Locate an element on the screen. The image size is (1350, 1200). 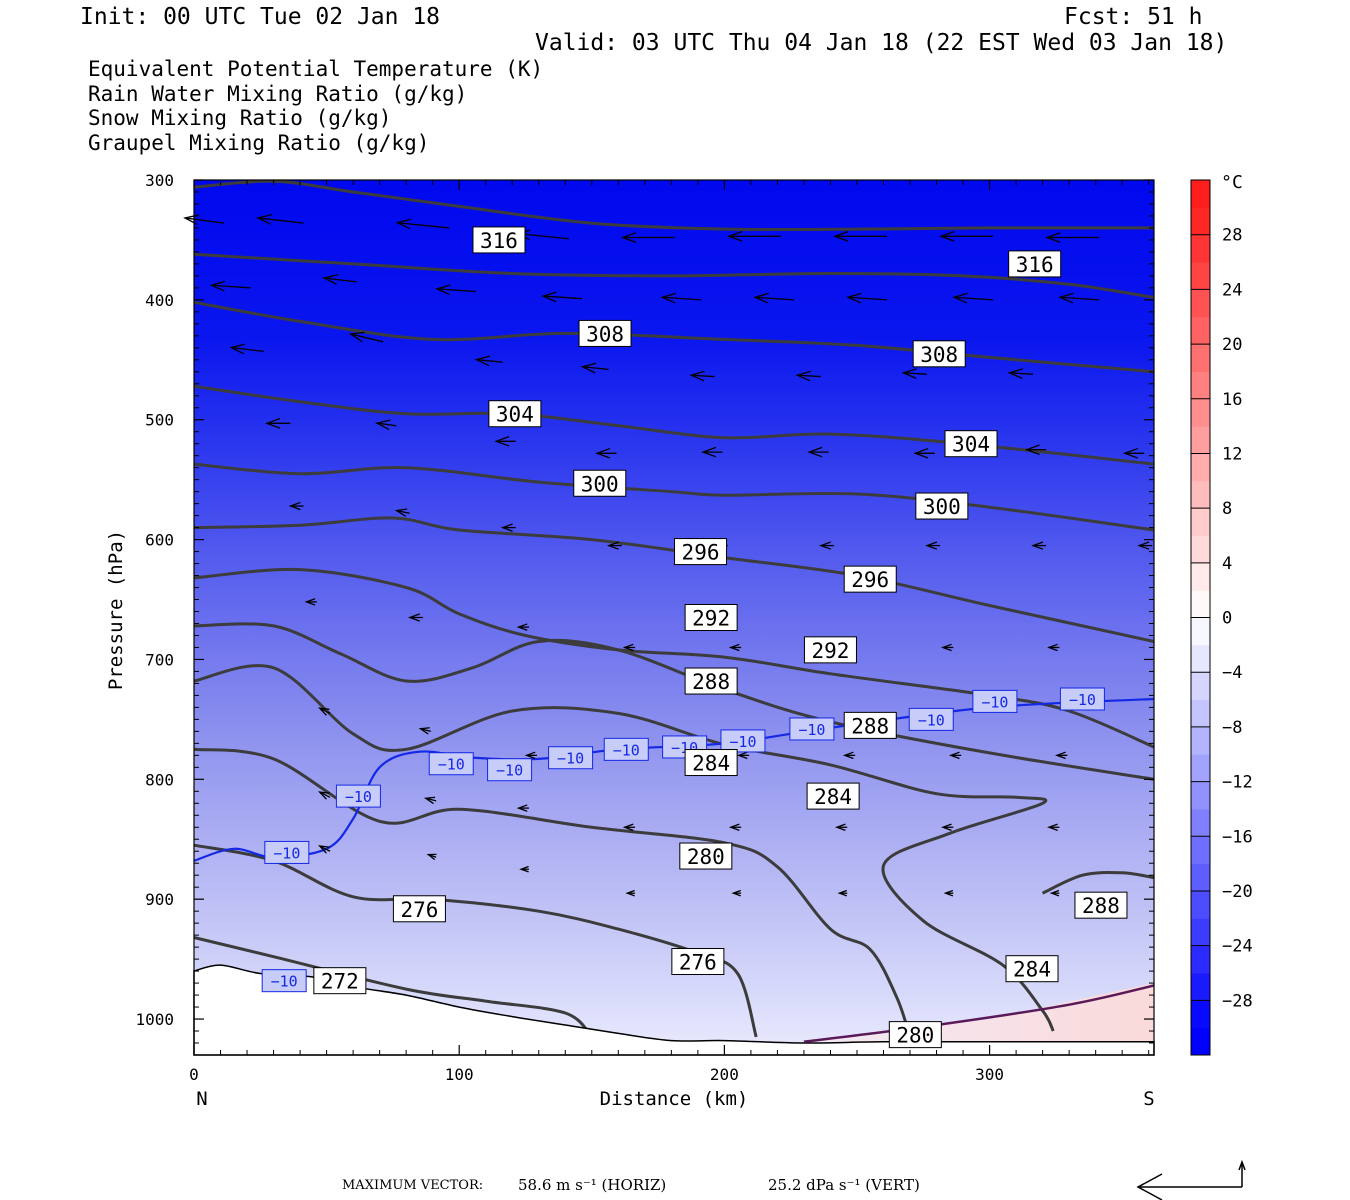
max-vector-horiz: 58.6 m s⁻¹ (HORIZ) is located at coordinates (592, 1185).